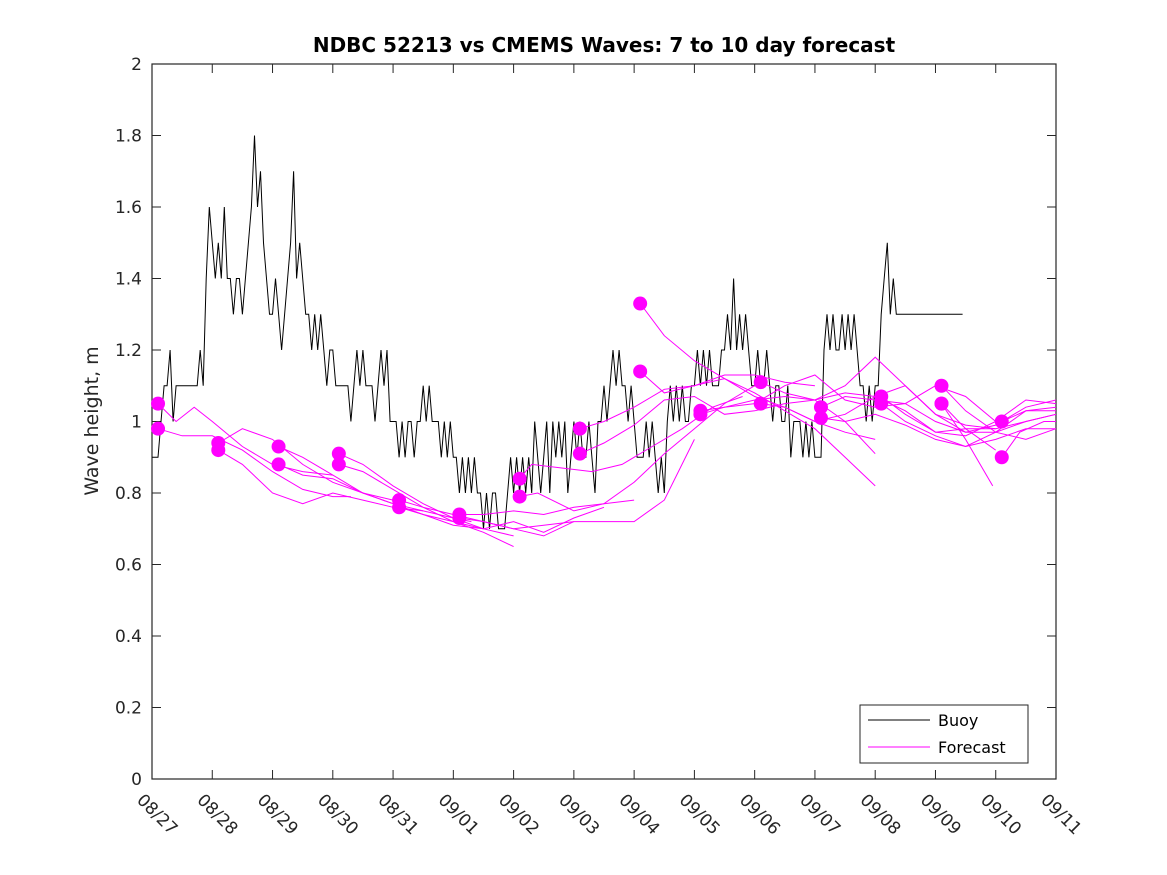 This screenshot has height=875, width=1167. Describe the element at coordinates (759, 814) in the screenshot. I see `x-tick-label: 09/06` at that location.